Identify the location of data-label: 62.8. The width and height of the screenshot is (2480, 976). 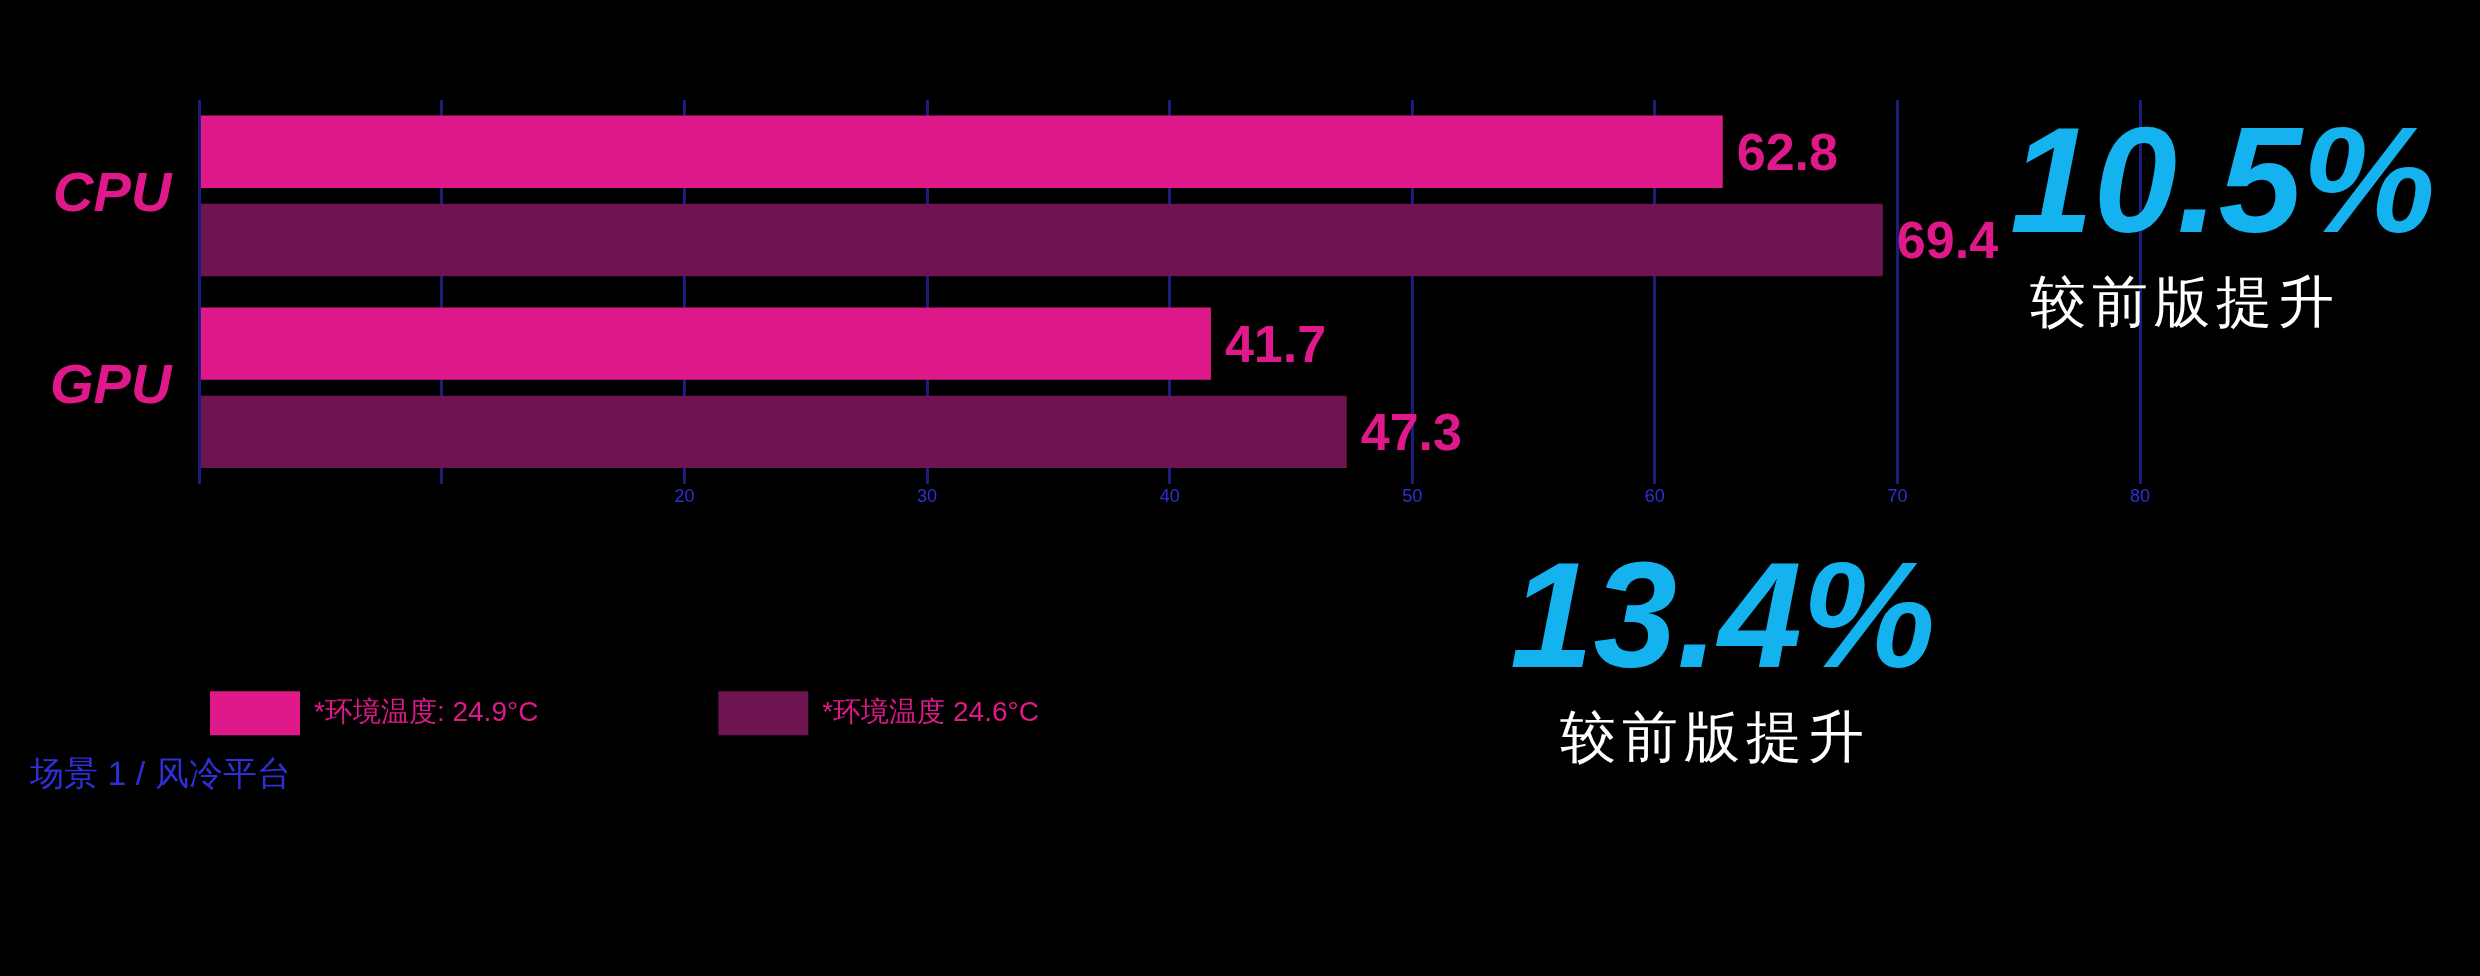
(1787, 152).